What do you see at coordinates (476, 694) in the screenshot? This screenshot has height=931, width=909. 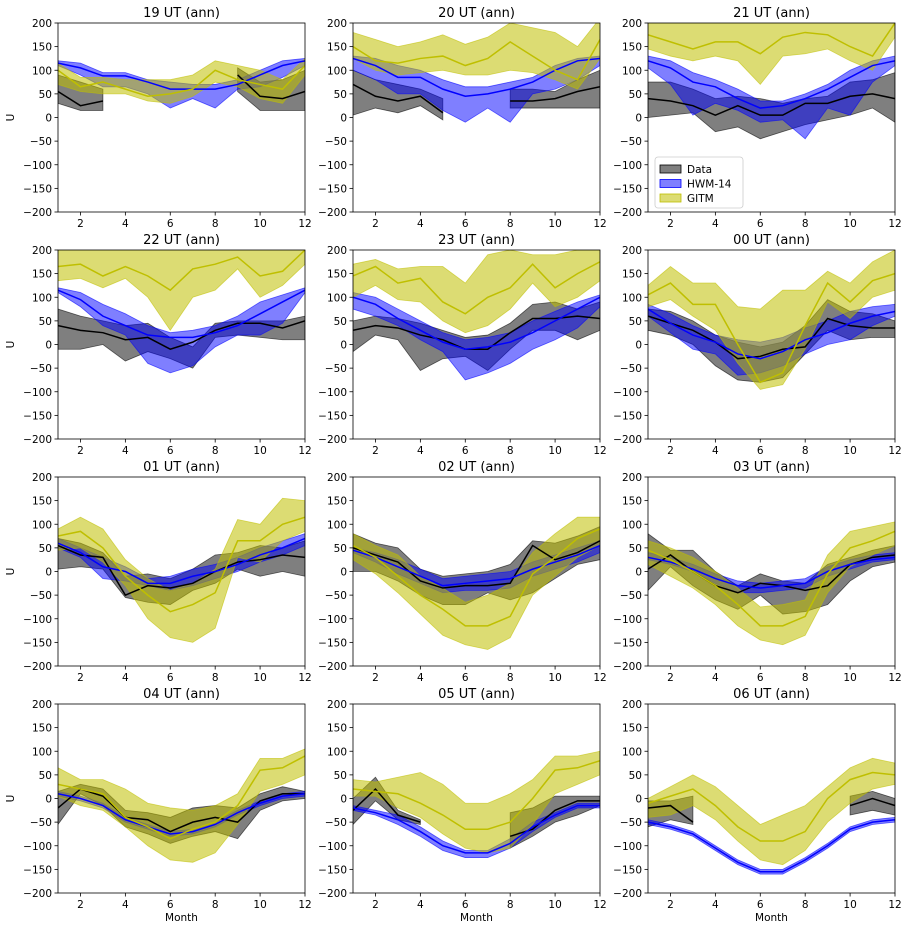 I see `panel-title: 05 UT (ann)` at bounding box center [476, 694].